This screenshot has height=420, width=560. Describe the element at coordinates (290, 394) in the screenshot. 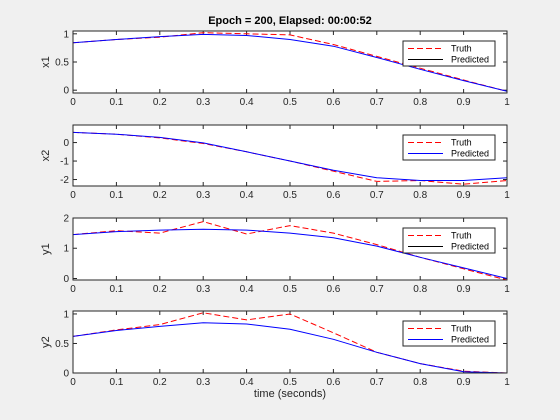

I see `figure-xlabel: time (seconds)` at that location.